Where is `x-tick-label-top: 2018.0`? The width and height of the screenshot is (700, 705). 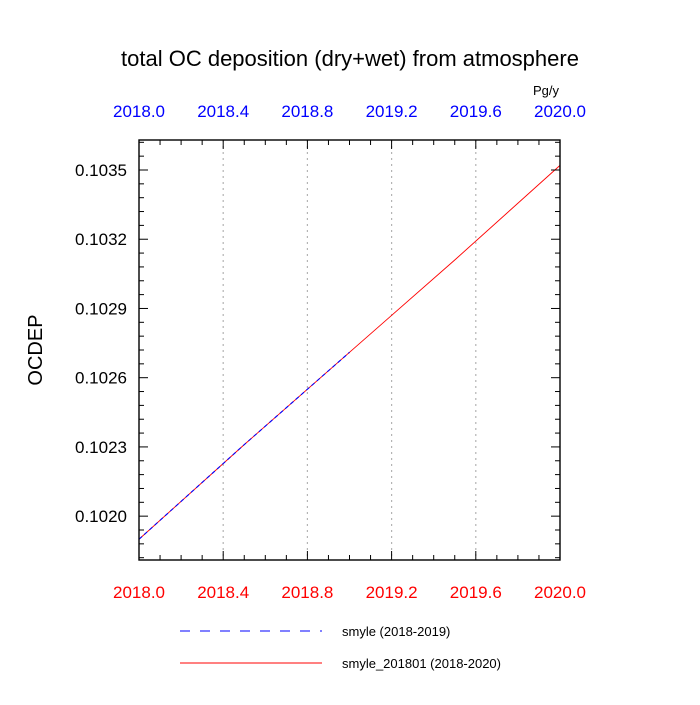 x-tick-label-top: 2018.0 is located at coordinates (139, 111).